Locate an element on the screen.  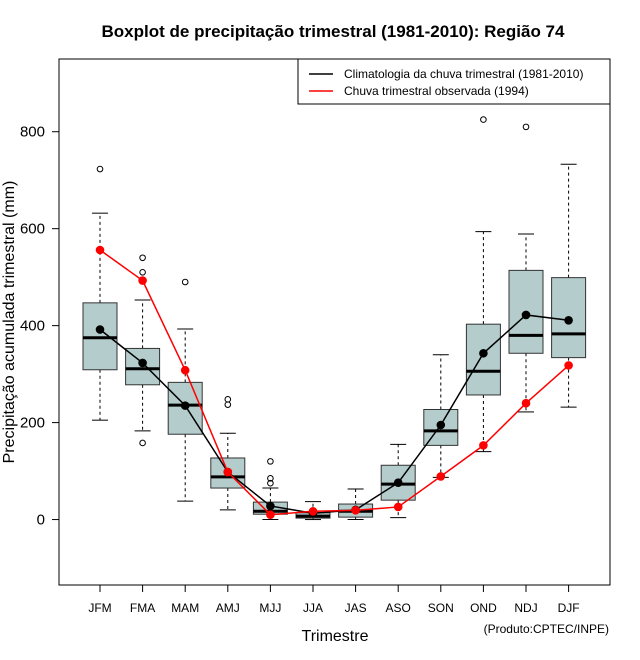
series-point-observed-son is located at coordinates (441, 476).